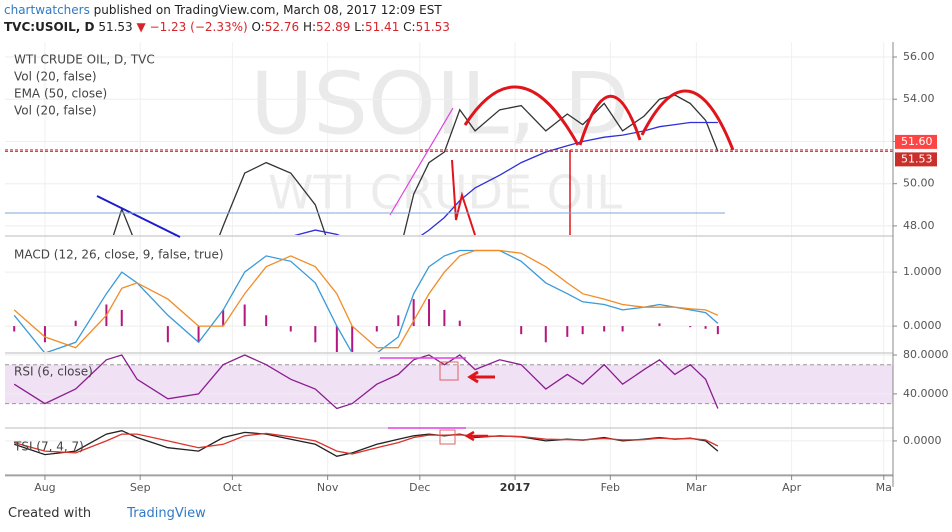  I want to click on price-axis-bg, so click(922, 264).